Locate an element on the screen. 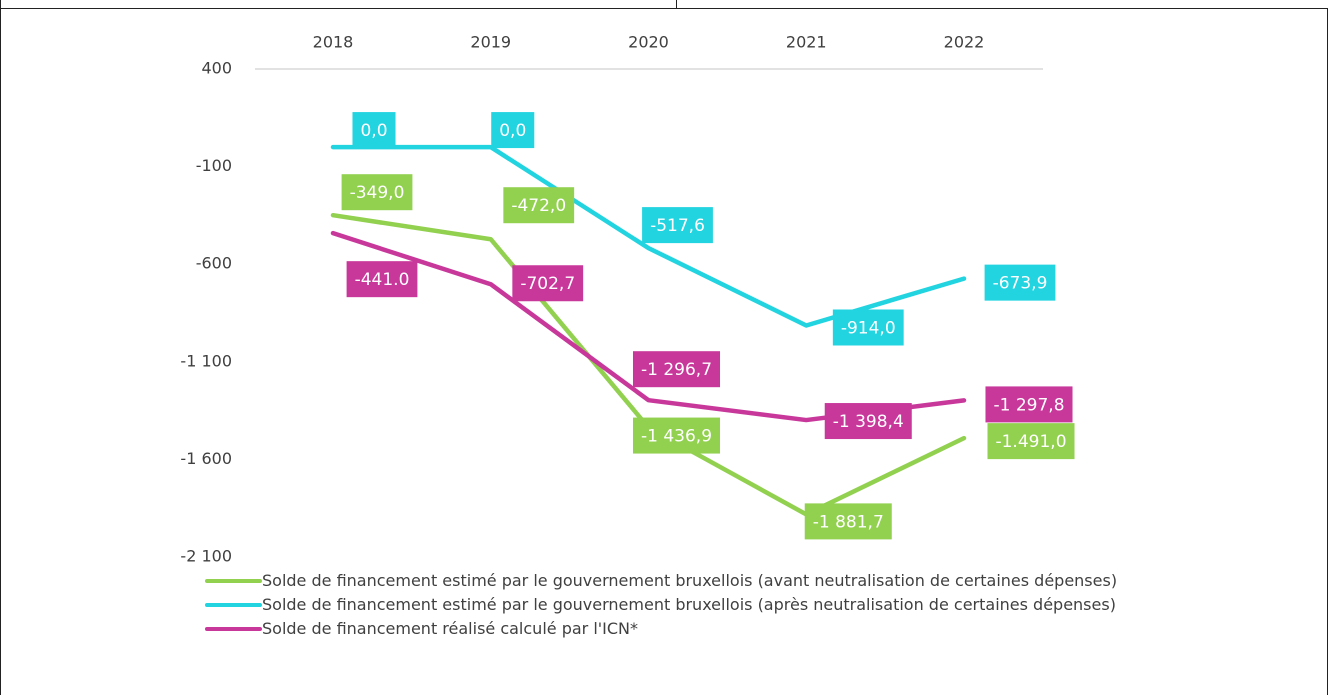  x-tick-label: 2018 is located at coordinates (333, 42).